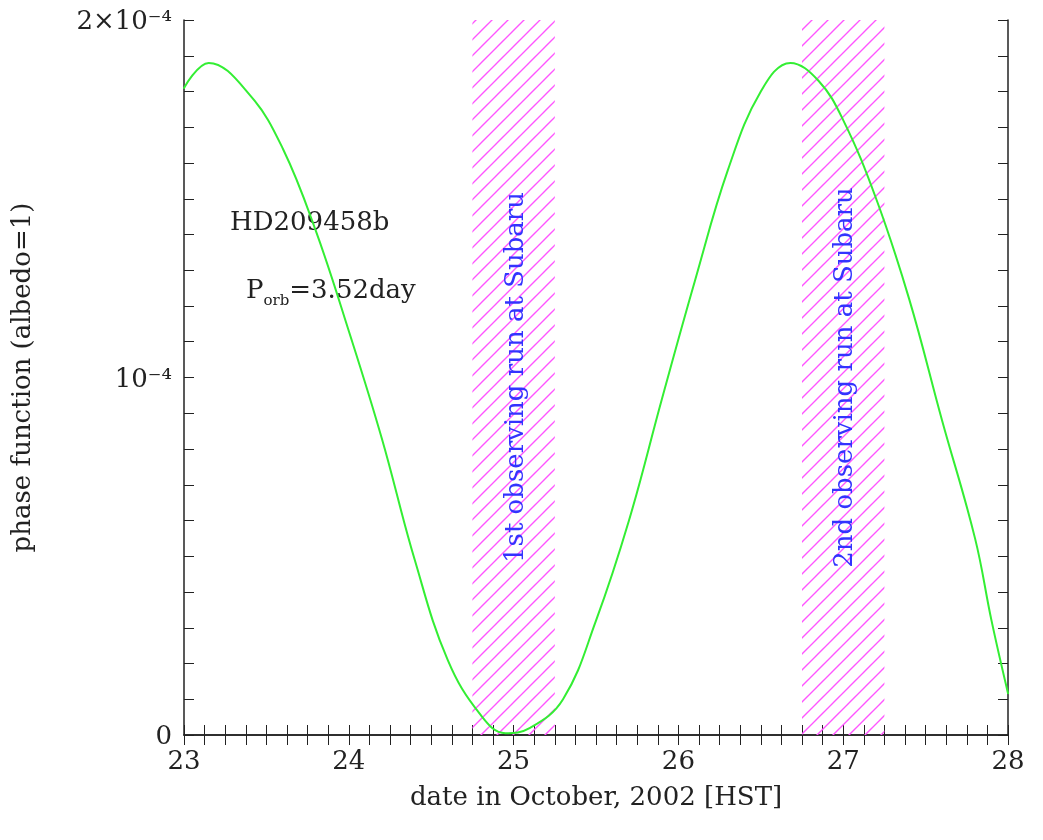 Image resolution: width=1043 pixels, height=840 pixels. What do you see at coordinates (143, 377) in the screenshot?
I see `y-tick-label: 10⁻⁴` at bounding box center [143, 377].